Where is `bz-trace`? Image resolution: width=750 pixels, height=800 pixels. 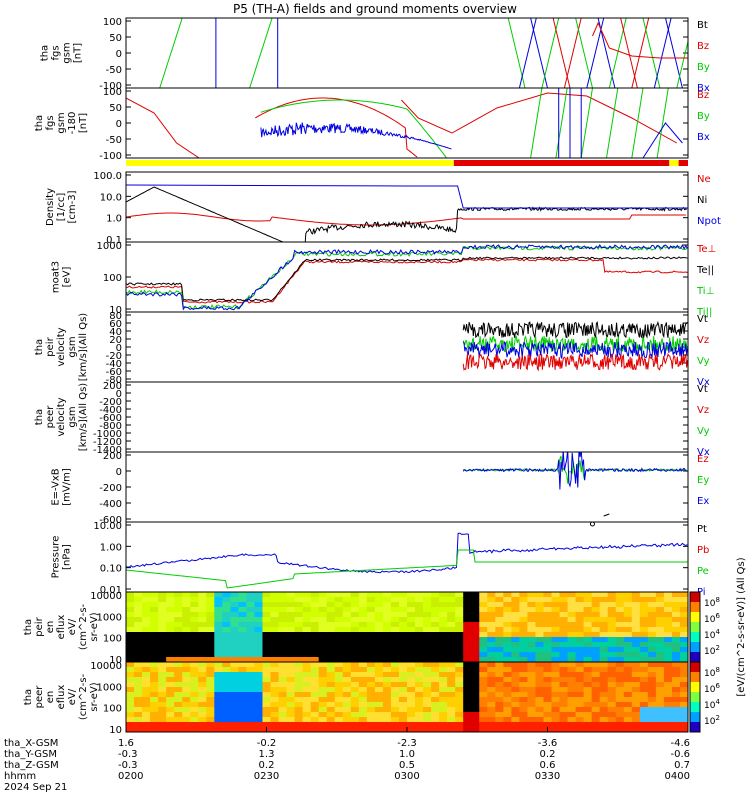 bz-trace is located at coordinates (539, 118).